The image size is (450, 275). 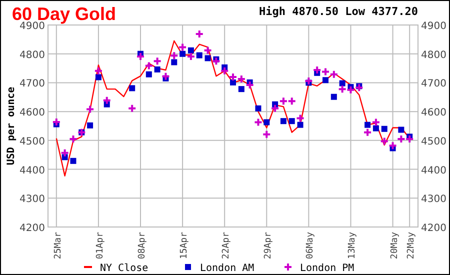 I want to click on y-tick-label: 4900, so click(x=32, y=26).